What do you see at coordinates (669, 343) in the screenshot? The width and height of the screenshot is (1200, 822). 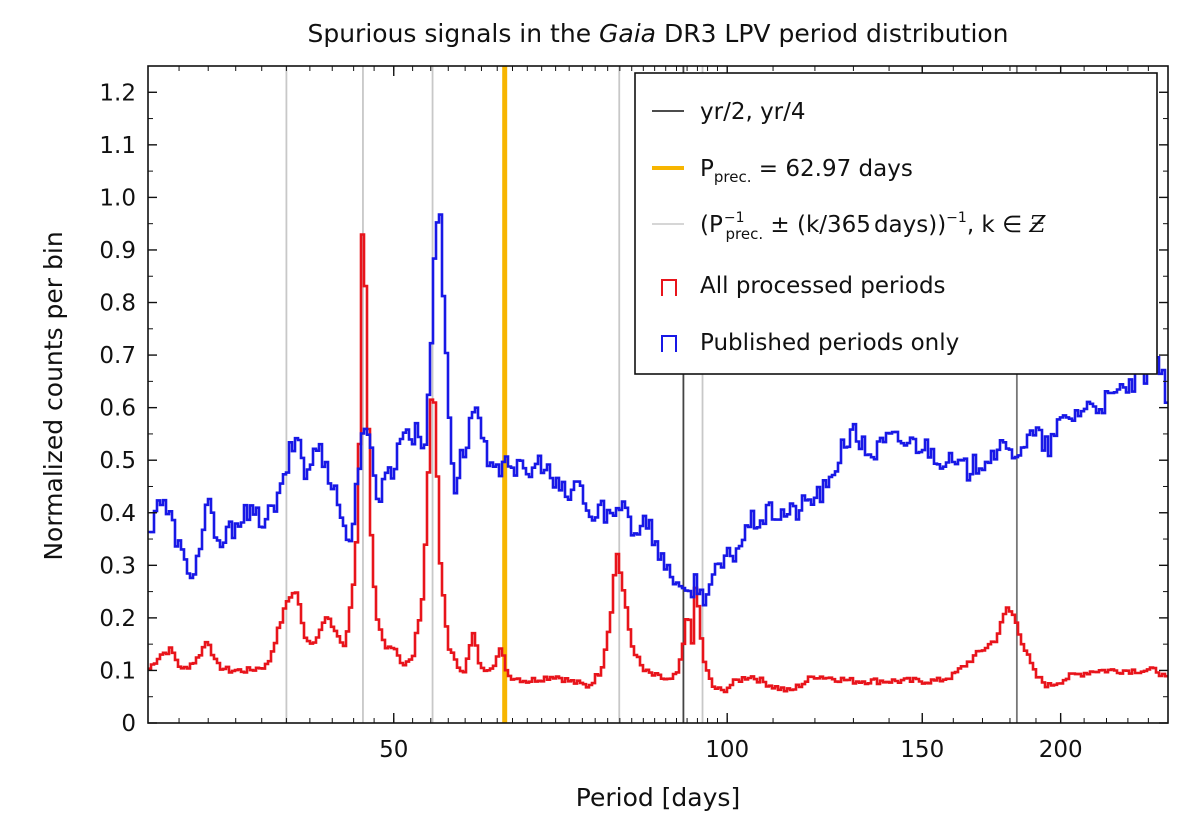 I see `legend-swatch-published` at bounding box center [669, 343].